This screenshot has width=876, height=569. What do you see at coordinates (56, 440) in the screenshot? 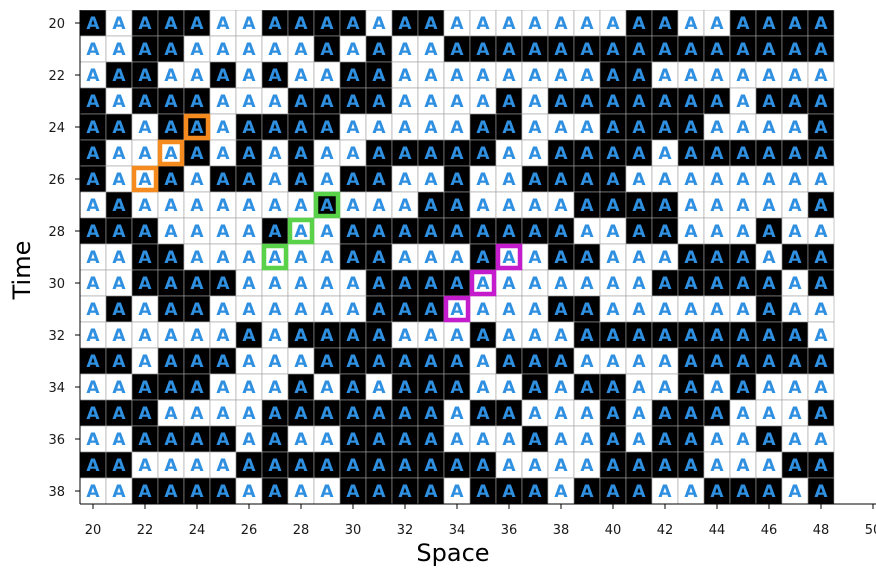
I see `y-tick-label: 36` at bounding box center [56, 440].